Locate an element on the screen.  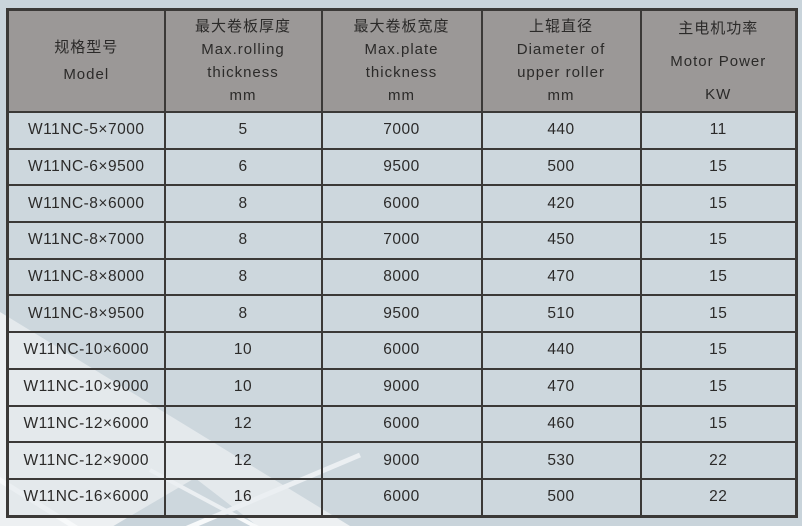
table-row: W11NC-5×7000 5 7000 440 11 is located at coordinates (402, 130).